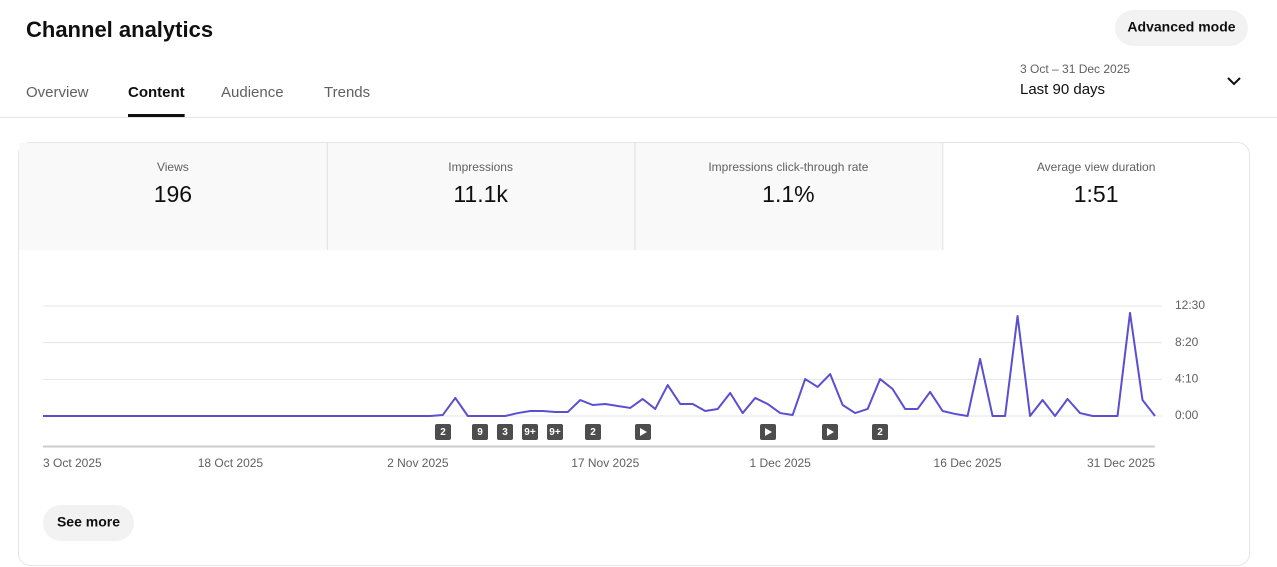 The image size is (1277, 567). I want to click on y-tick-label: 12:30, so click(1190, 305).